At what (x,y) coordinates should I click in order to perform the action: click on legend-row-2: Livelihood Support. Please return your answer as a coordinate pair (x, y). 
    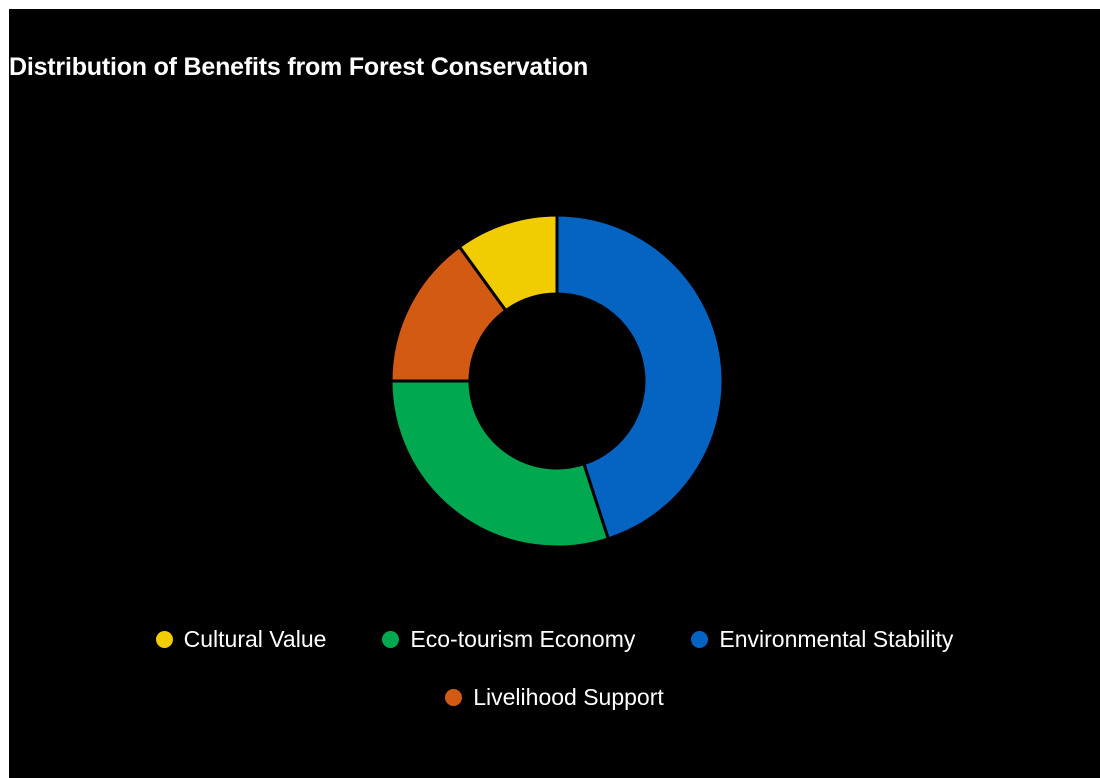
    Looking at the image, I should click on (554, 697).